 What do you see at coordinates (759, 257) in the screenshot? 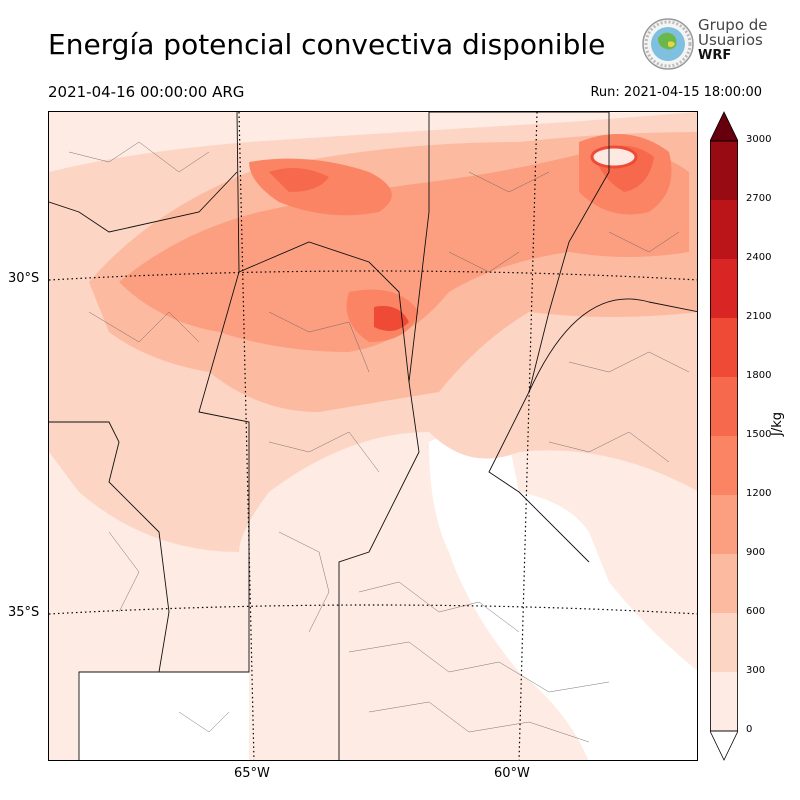
I see `colorbar-tick-label: 2400` at bounding box center [759, 257].